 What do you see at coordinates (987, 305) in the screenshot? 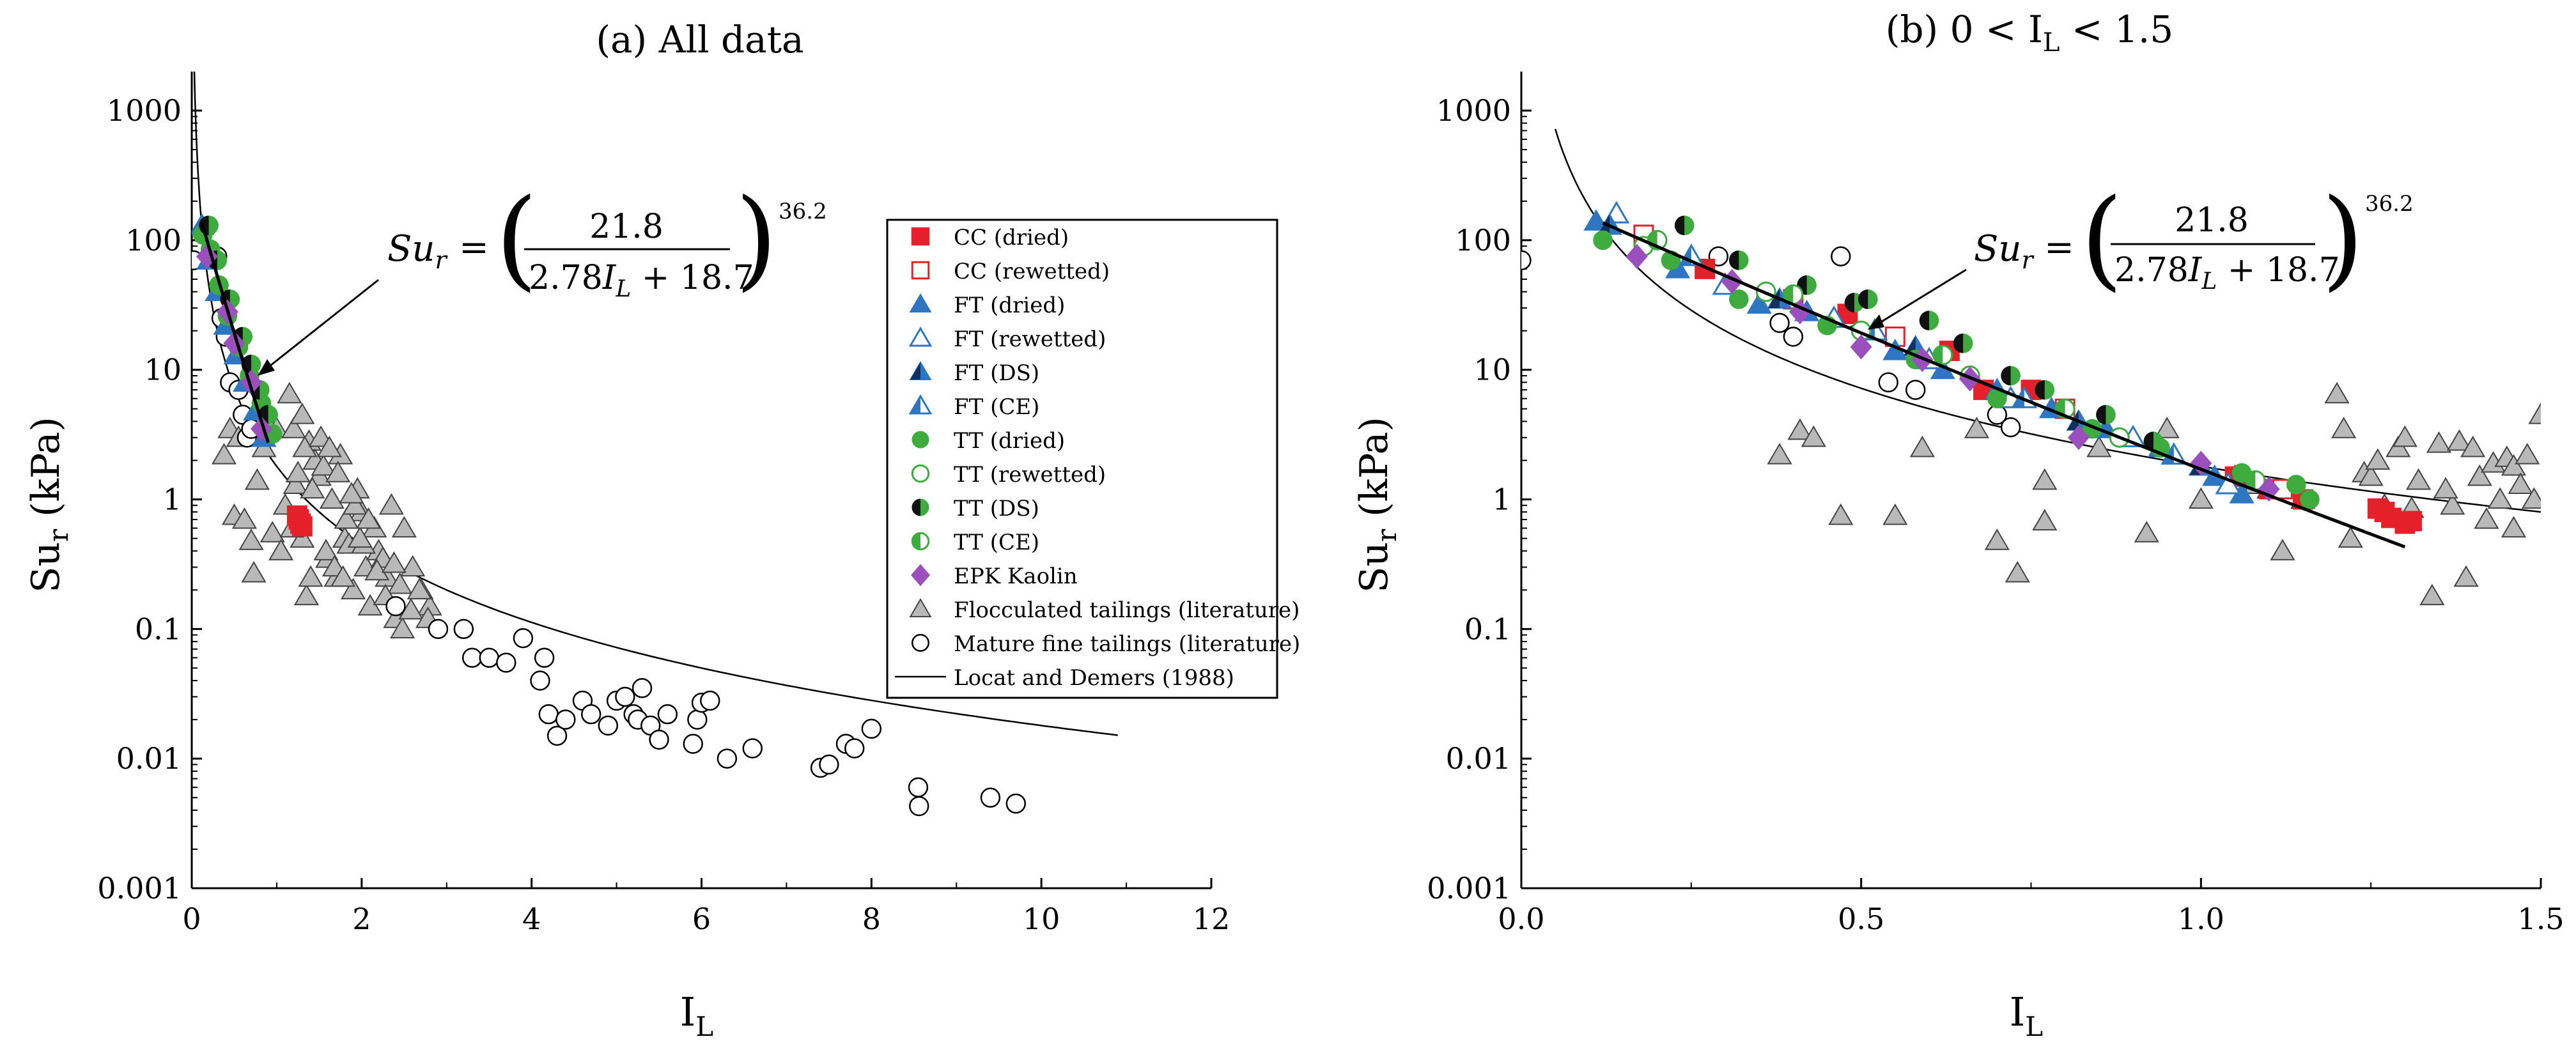
I see `legend-item: FT (dried)` at bounding box center [987, 305].